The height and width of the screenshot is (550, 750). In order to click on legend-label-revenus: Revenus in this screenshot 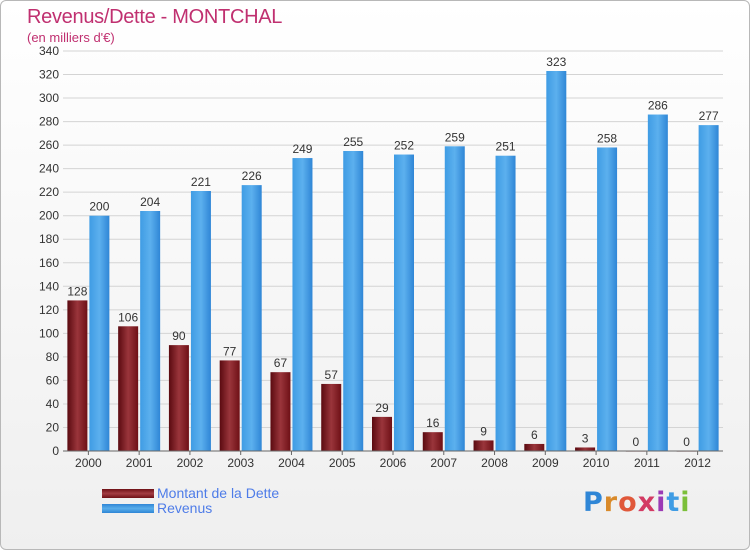, I will do `click(185, 508)`.